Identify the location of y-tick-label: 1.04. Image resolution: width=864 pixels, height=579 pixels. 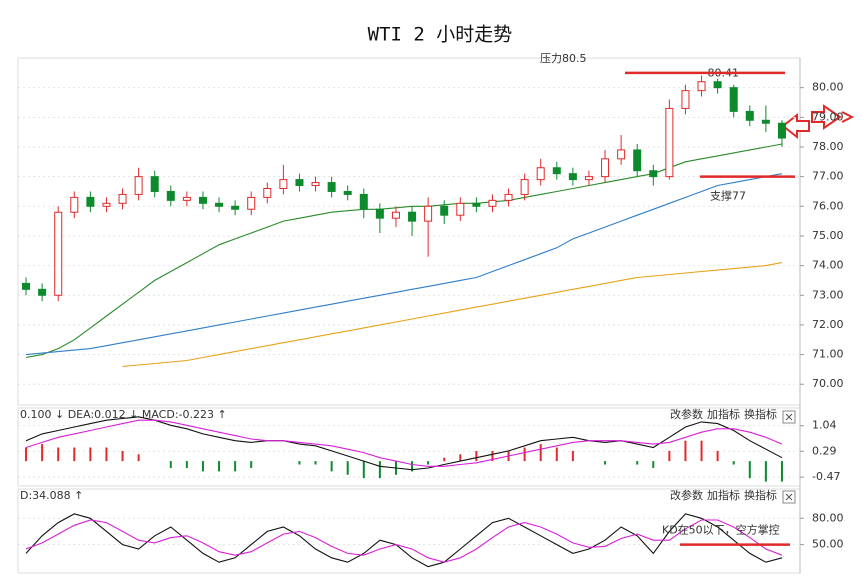
(824, 425).